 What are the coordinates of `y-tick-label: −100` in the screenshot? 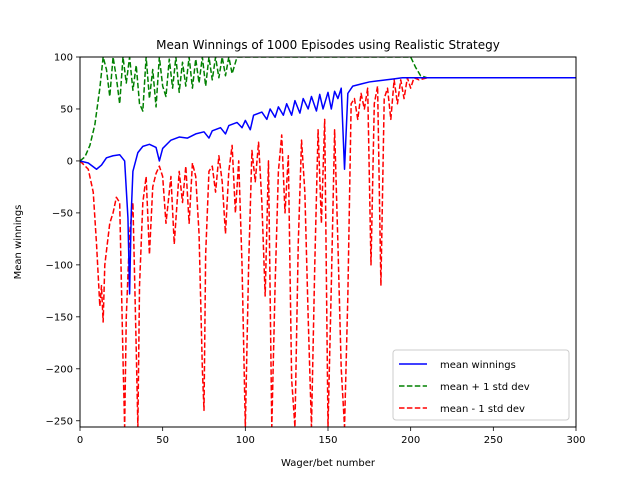 It's located at (59, 265).